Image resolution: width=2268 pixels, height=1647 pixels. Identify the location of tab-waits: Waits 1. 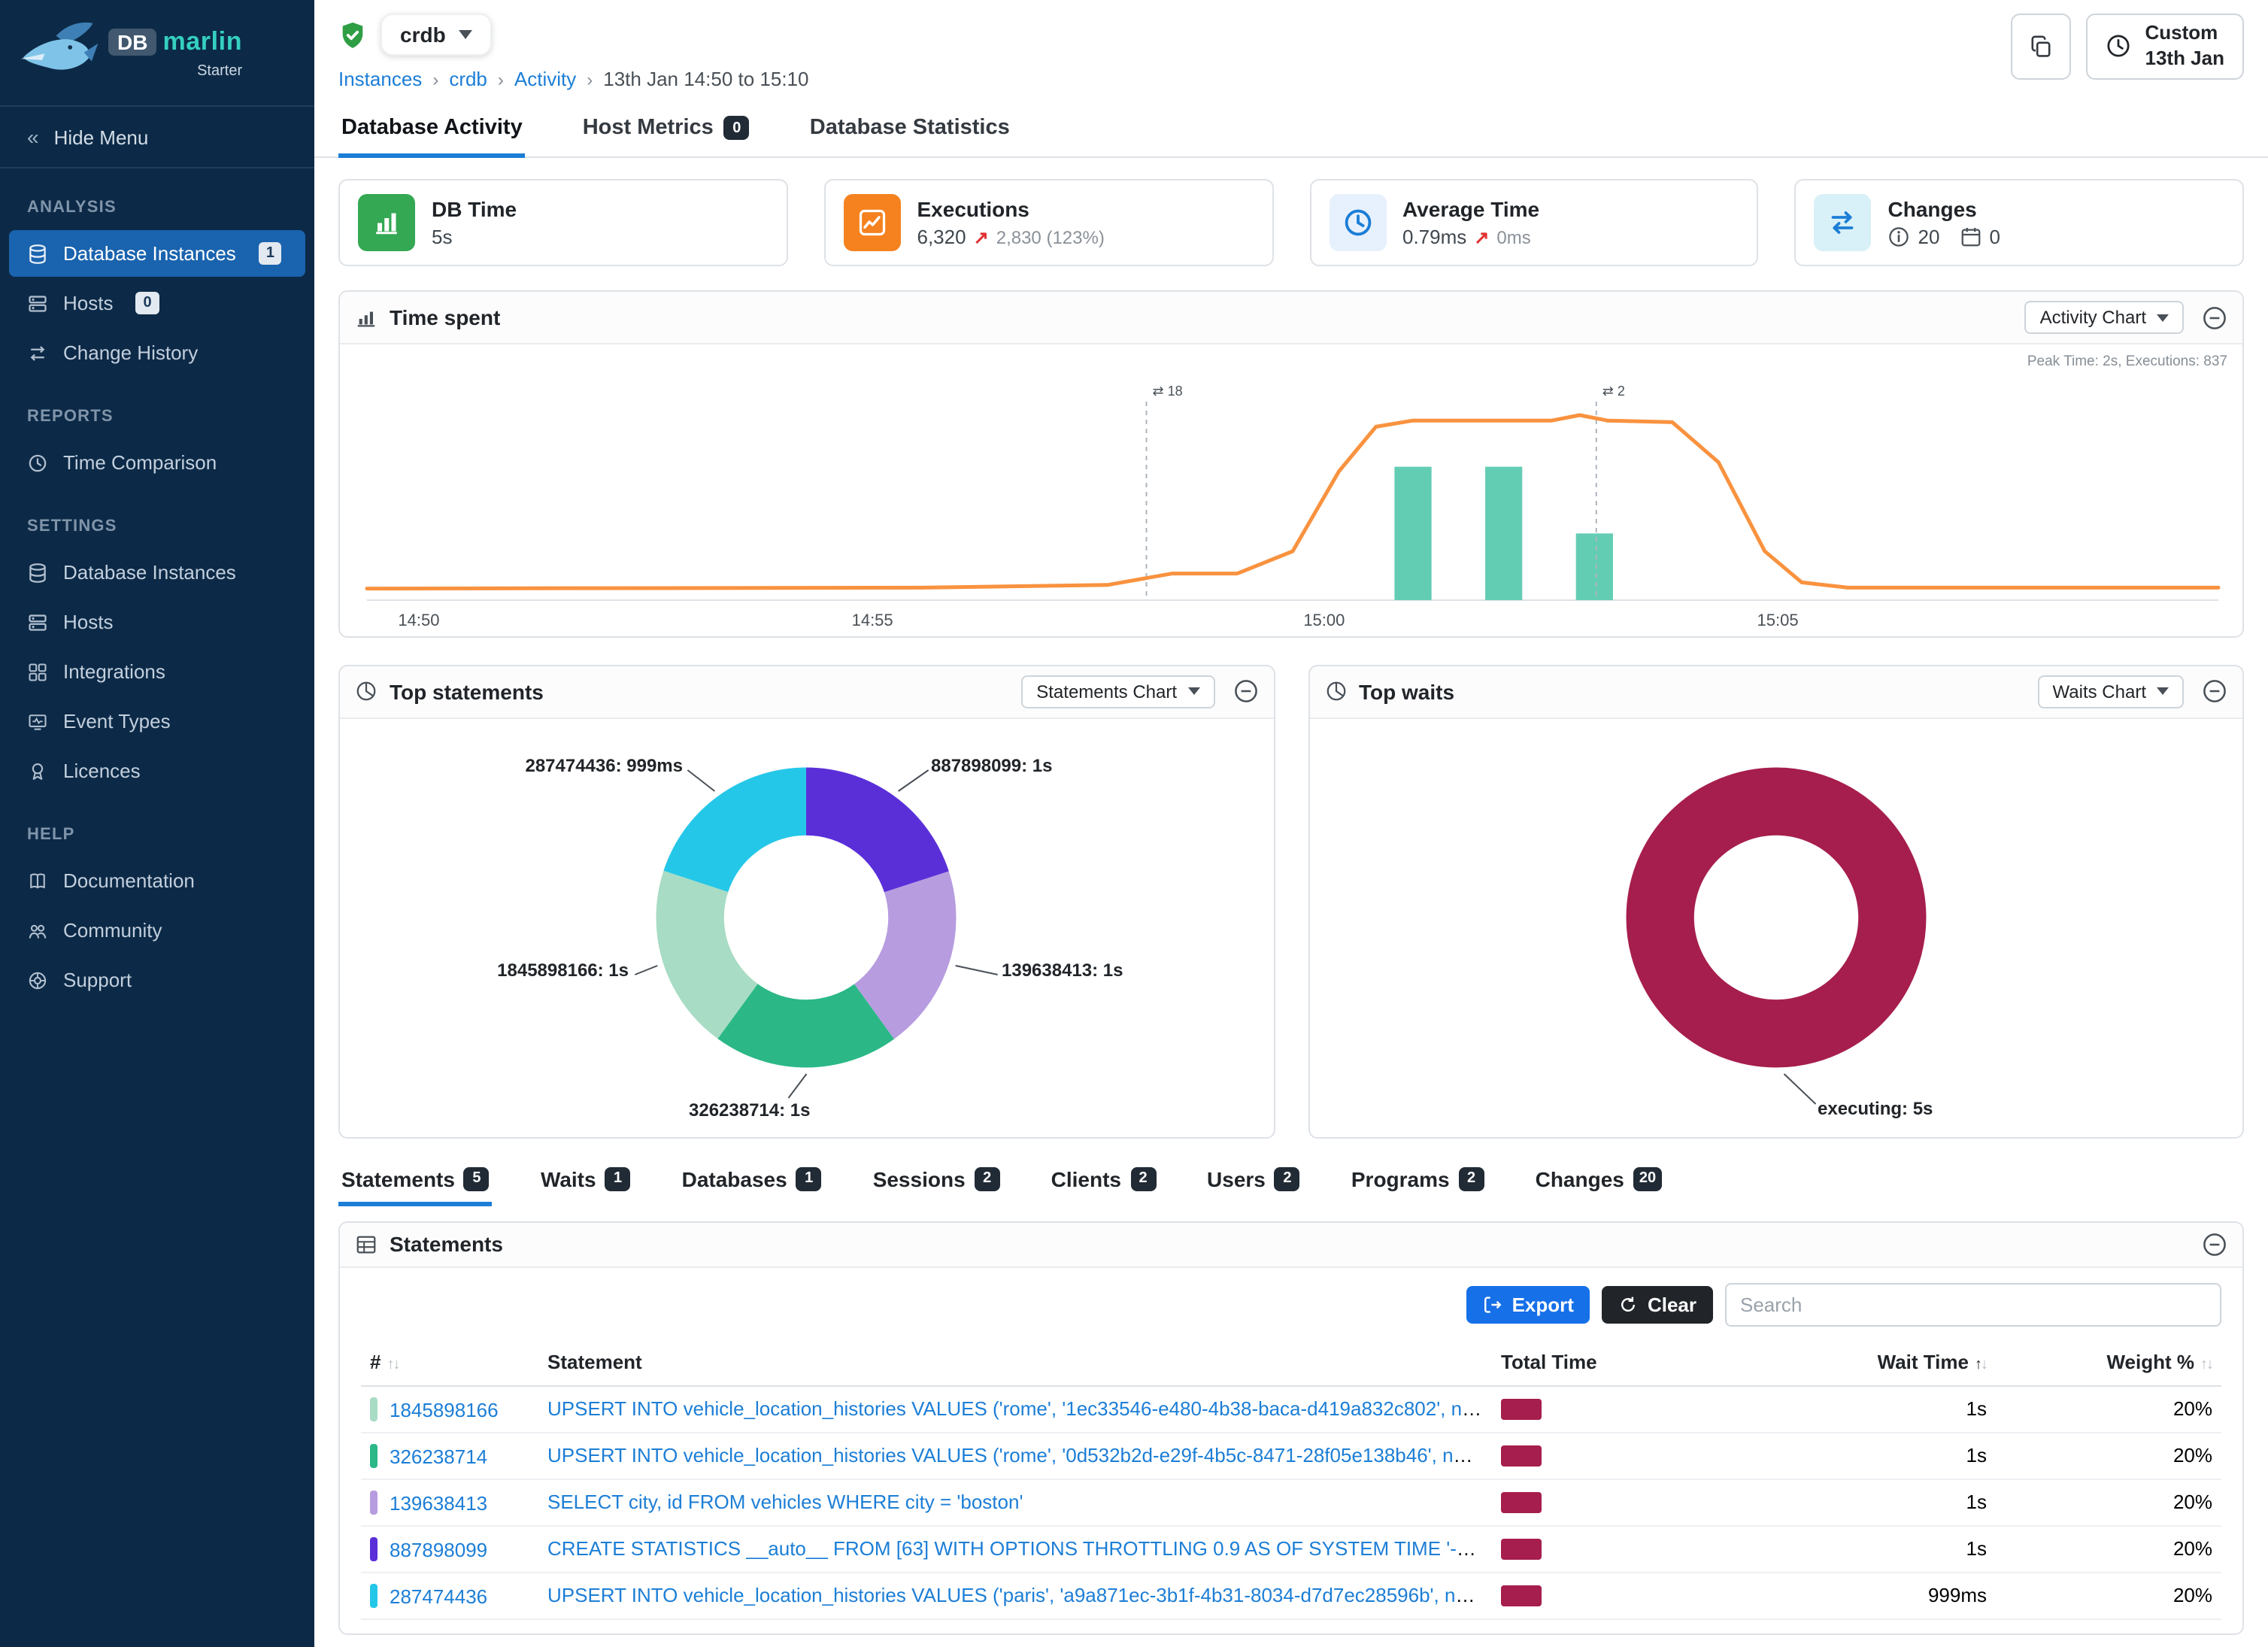
(586, 1182).